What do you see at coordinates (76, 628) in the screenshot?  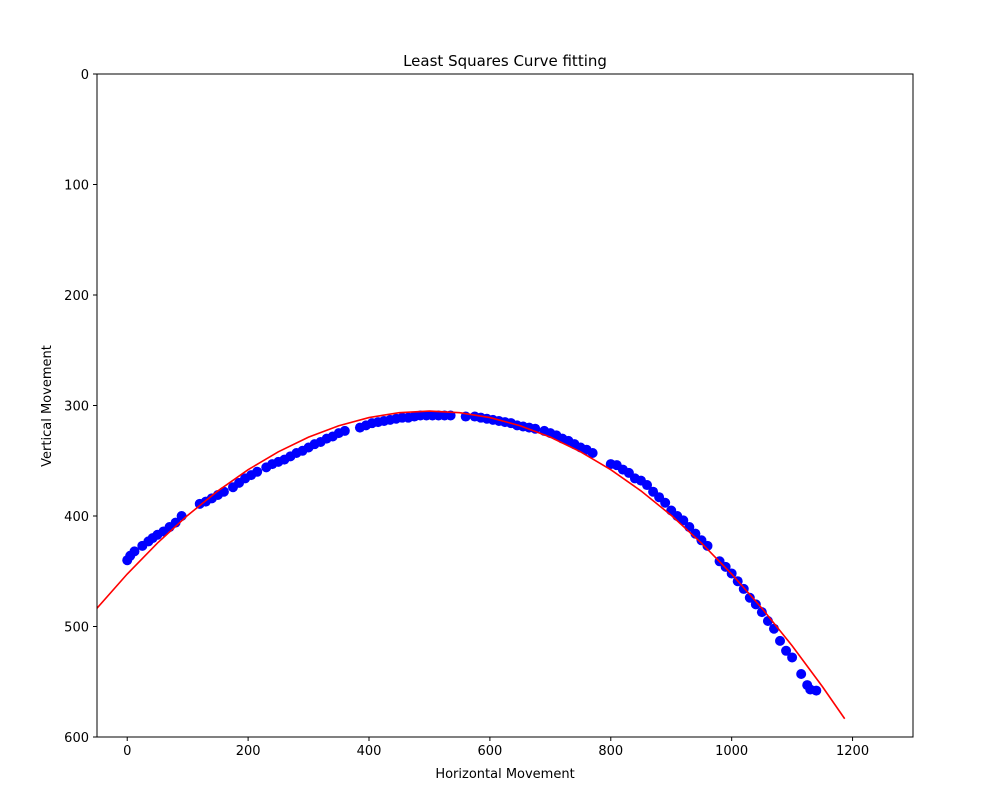 I see `y-tick-label: 500` at bounding box center [76, 628].